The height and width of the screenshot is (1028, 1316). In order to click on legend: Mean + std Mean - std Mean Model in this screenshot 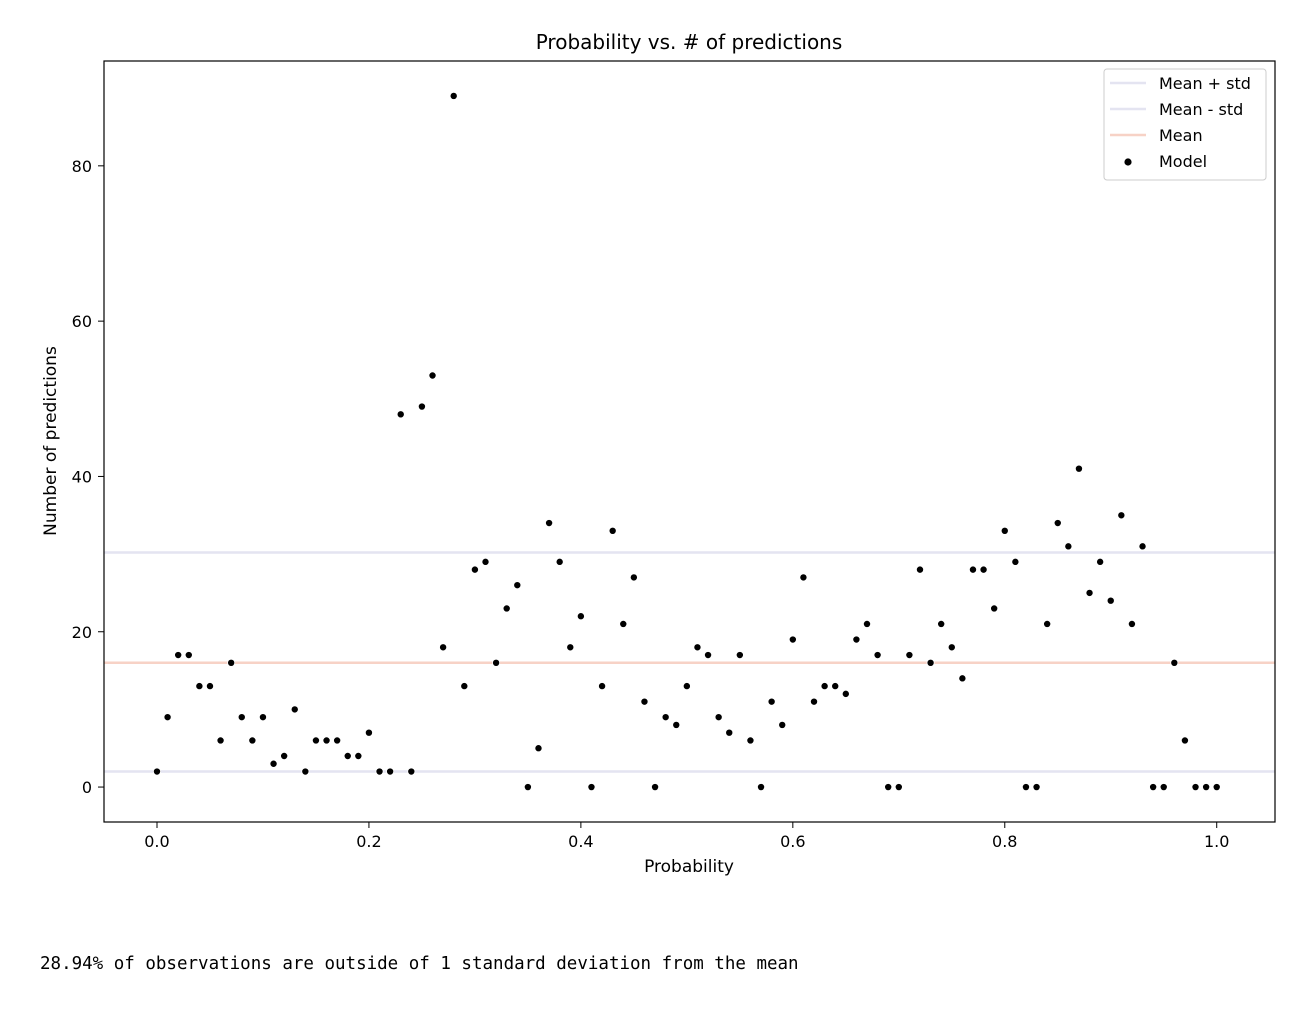, I will do `click(1185, 124)`.